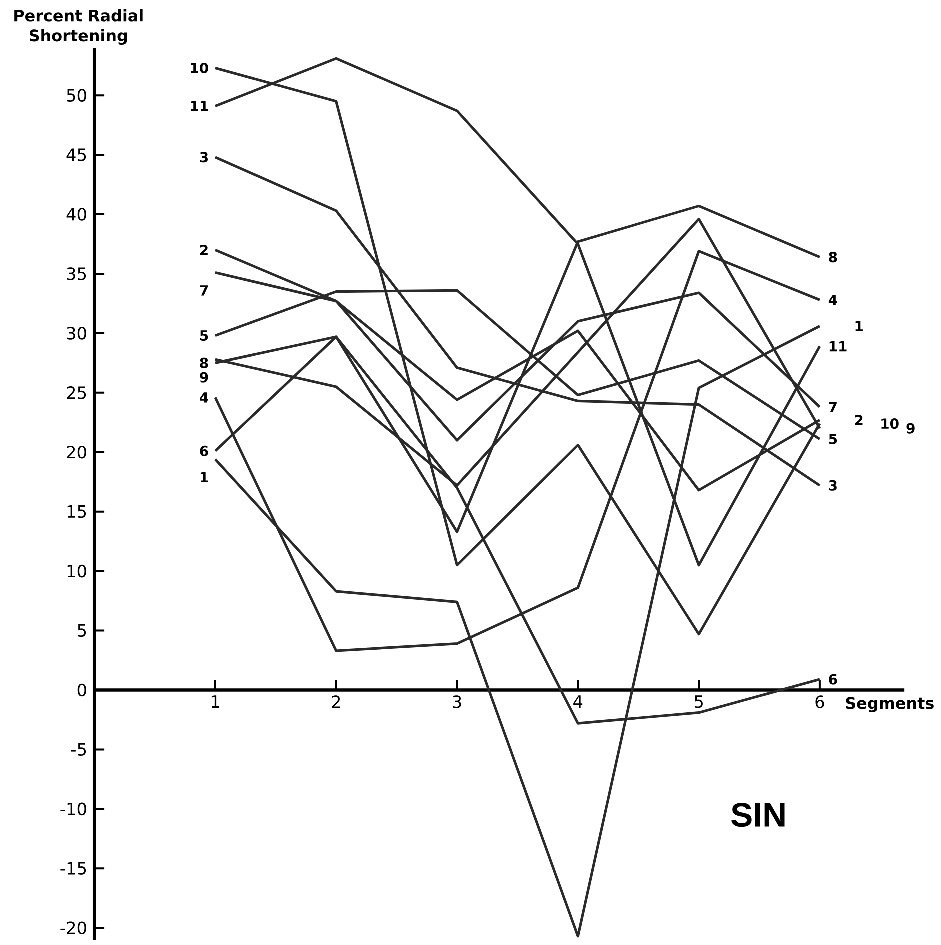  Describe the element at coordinates (457, 702) in the screenshot. I see `x-tick-label: 3` at that location.